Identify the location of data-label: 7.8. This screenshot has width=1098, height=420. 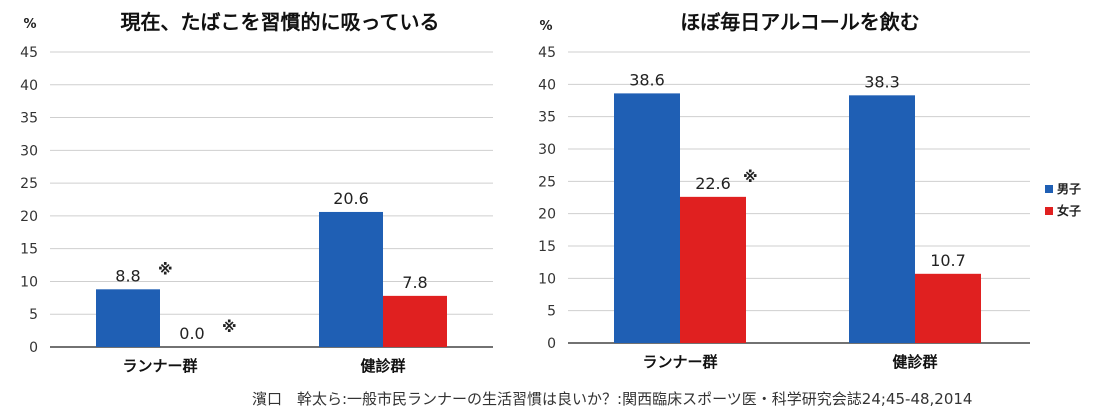
(414, 282).